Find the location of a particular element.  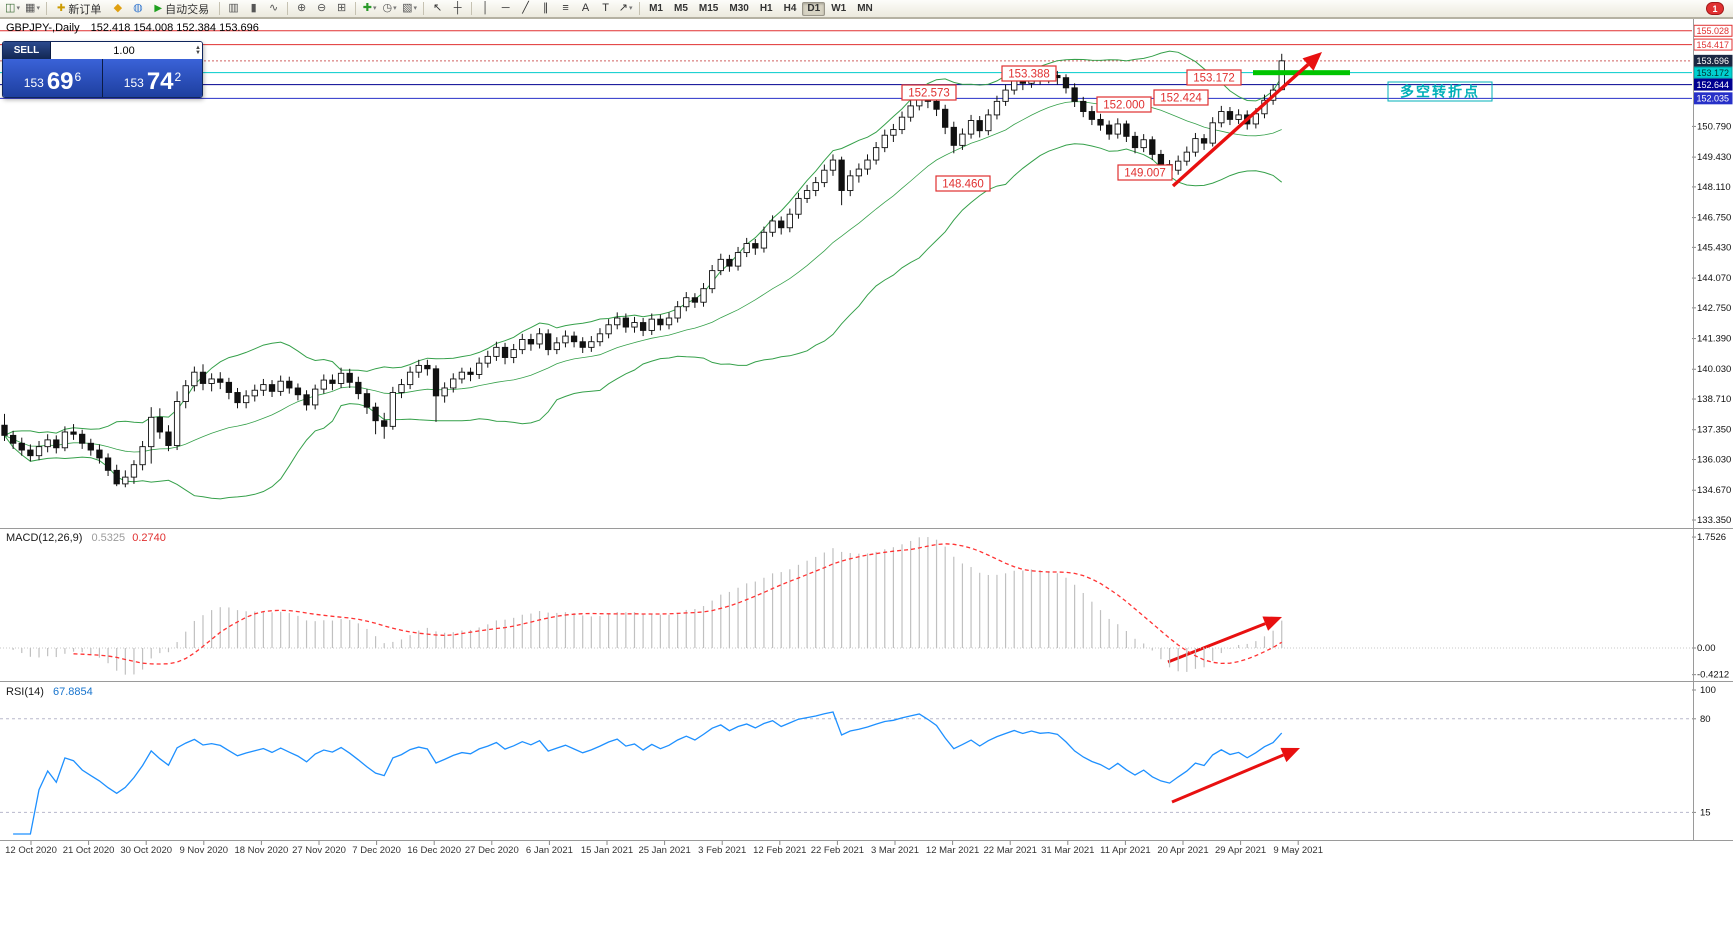

text-label-icon: T is located at coordinates (605, 8).